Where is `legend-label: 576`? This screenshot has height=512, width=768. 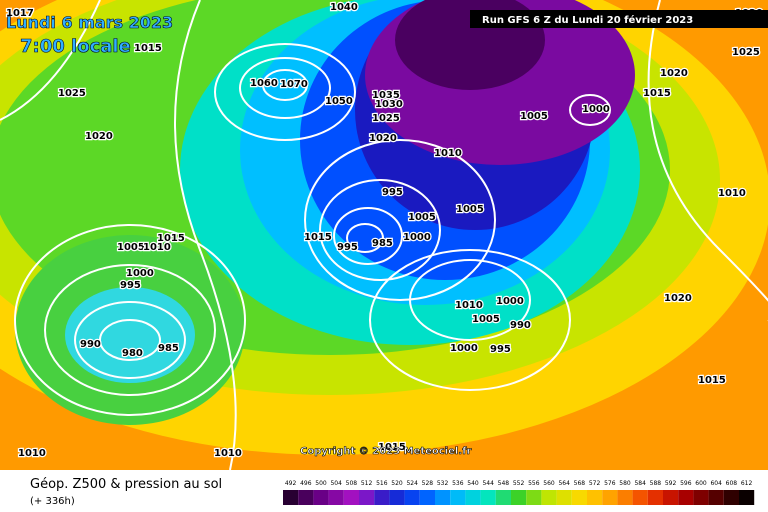
legend-label: 576 is located at coordinates (610, 483).